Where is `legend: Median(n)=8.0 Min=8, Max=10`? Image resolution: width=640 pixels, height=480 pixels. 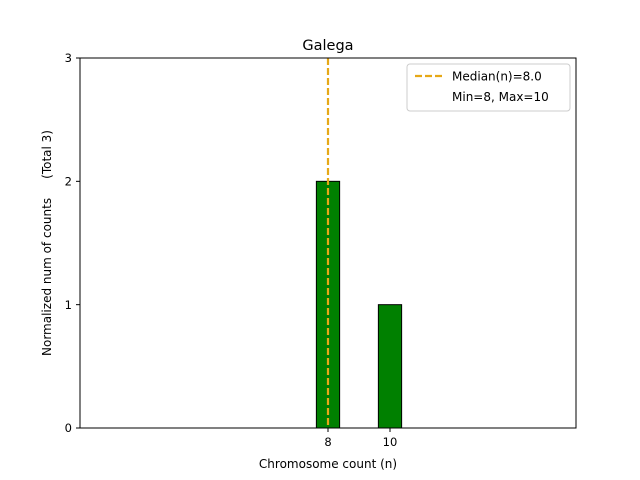 legend: Median(n)=8.0 Min=8, Max=10 is located at coordinates (488, 87).